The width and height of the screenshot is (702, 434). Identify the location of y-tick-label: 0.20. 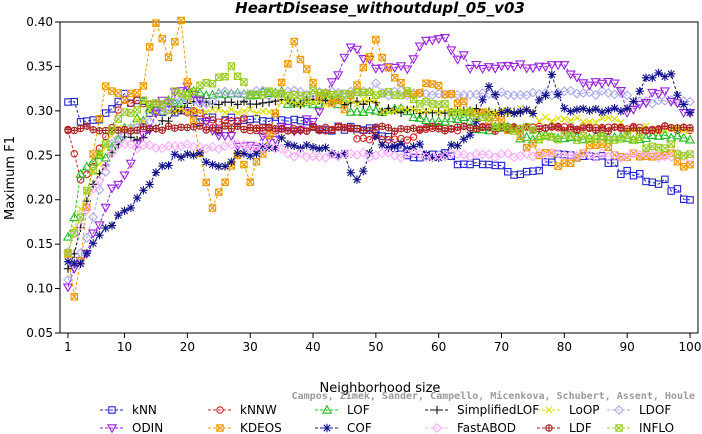
(39, 200).